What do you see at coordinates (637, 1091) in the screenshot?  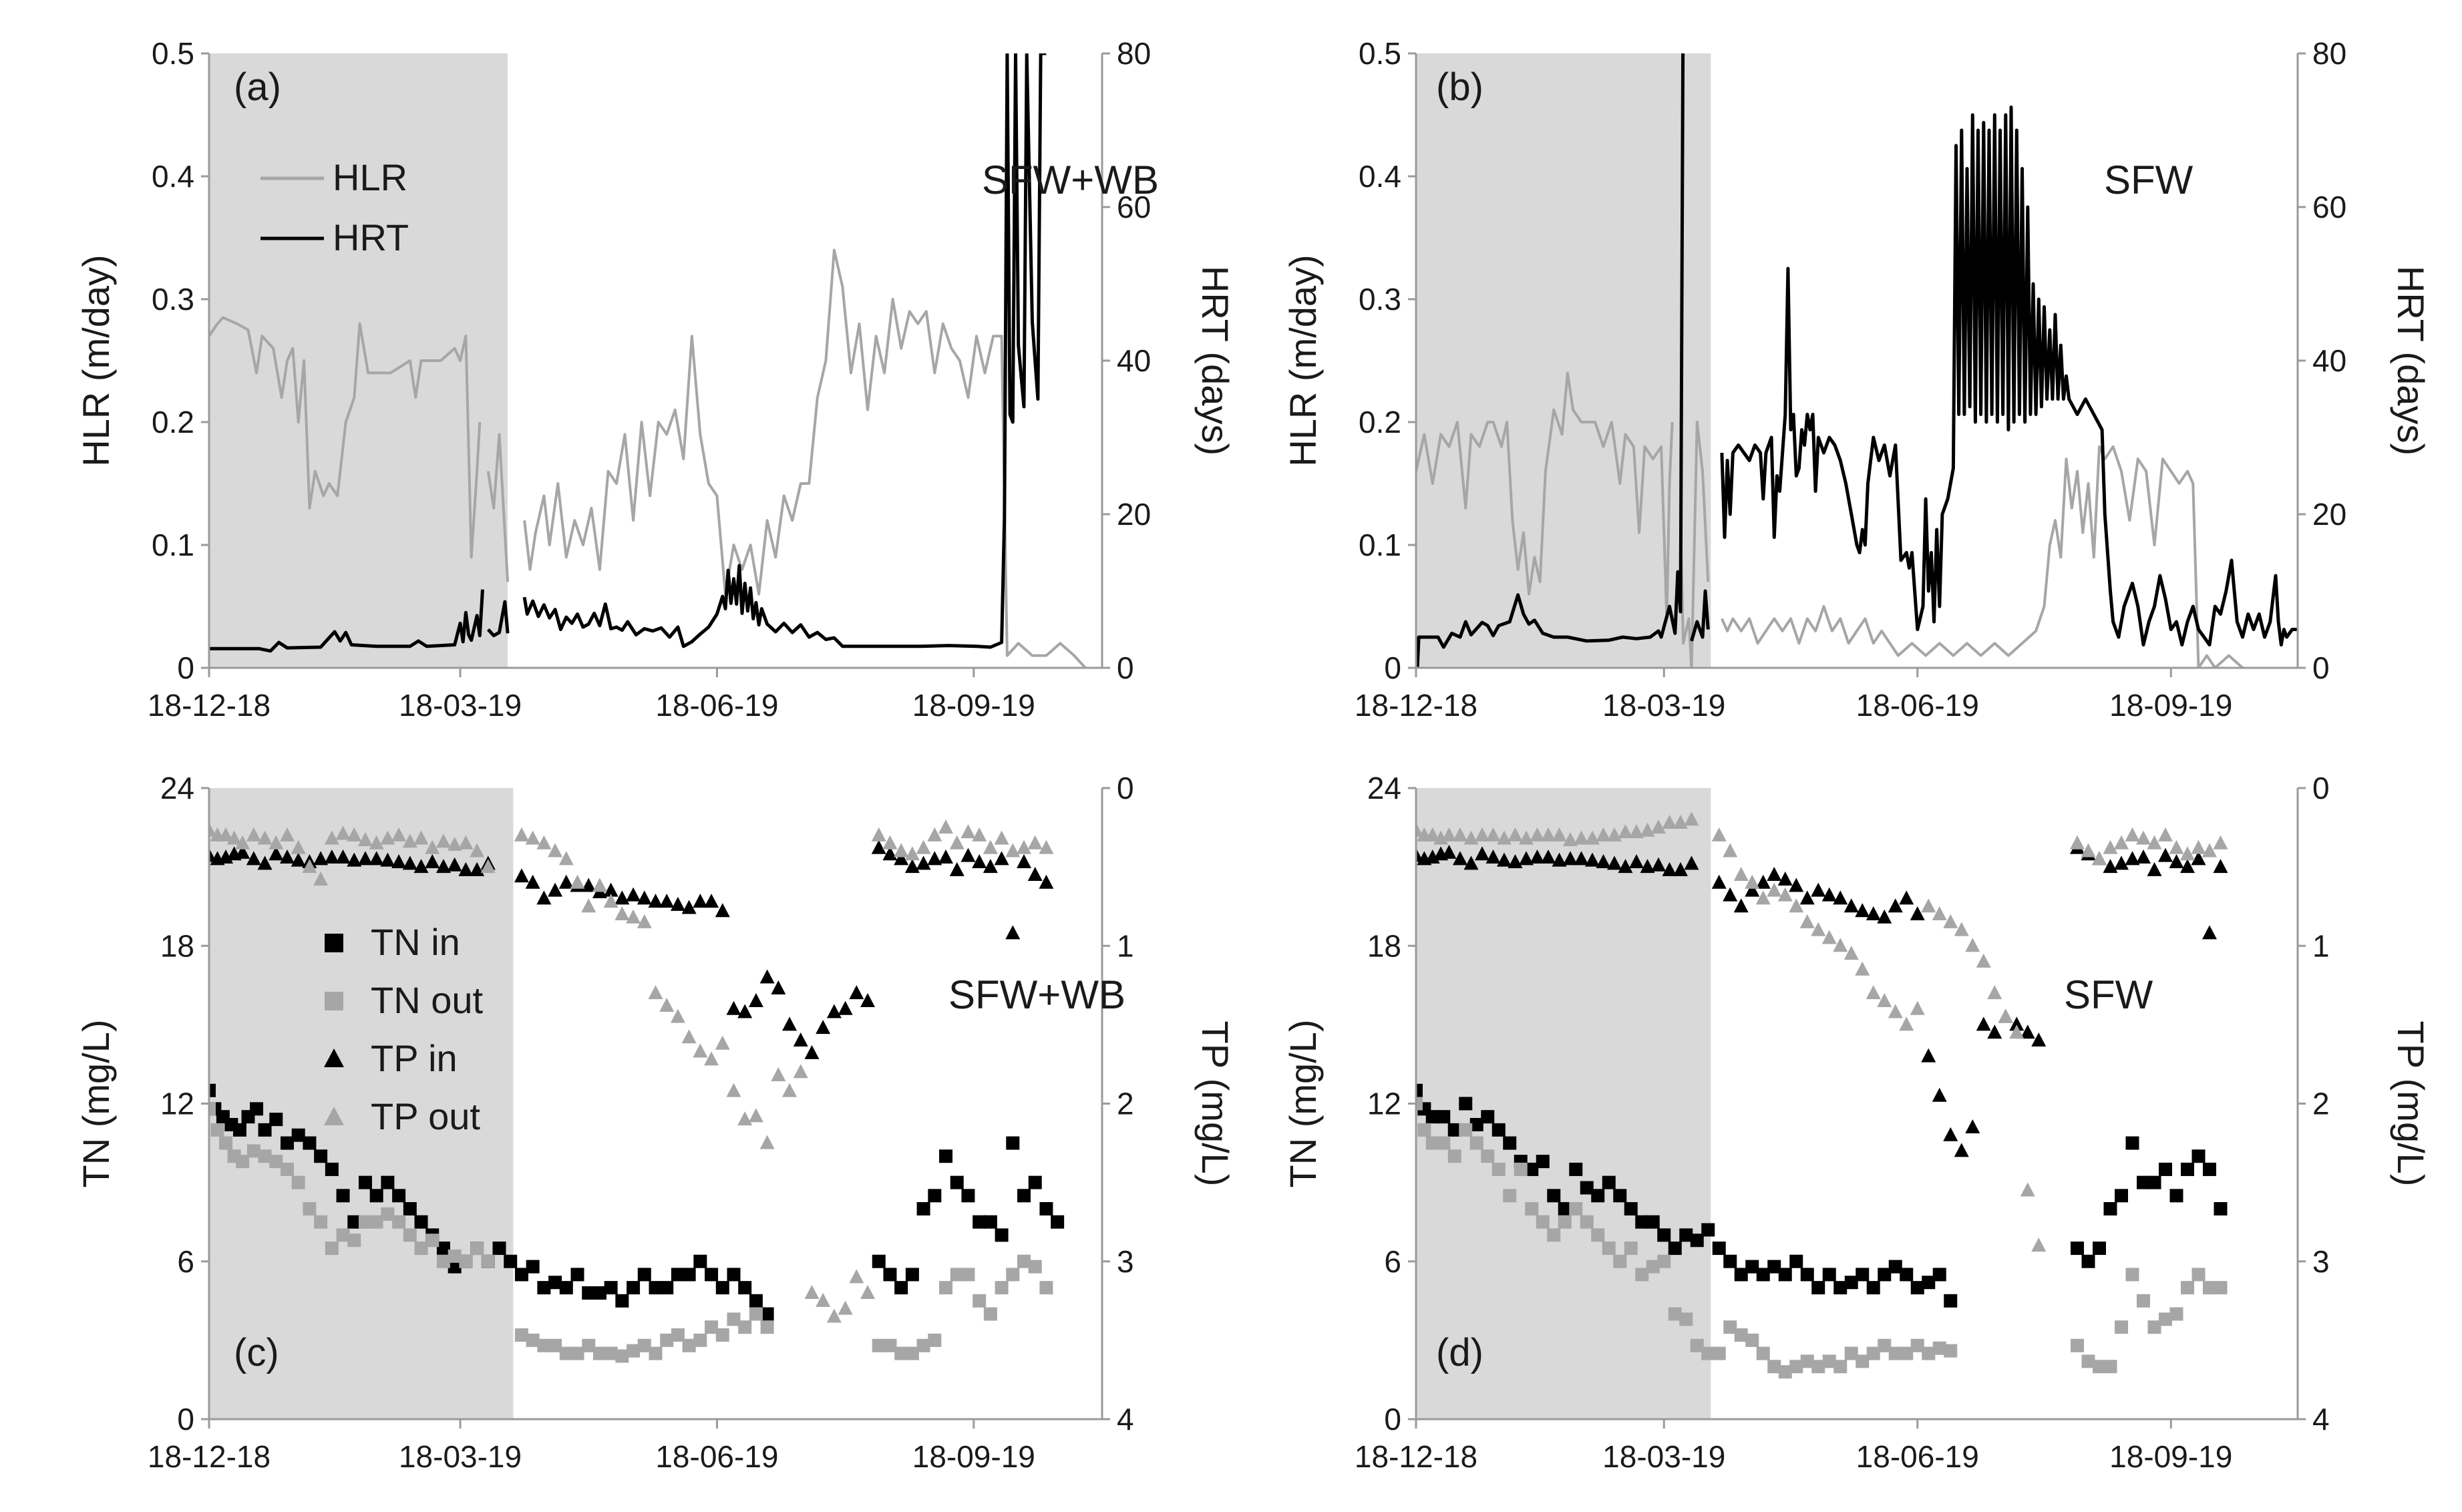 I see `plot-area` at bounding box center [637, 1091].